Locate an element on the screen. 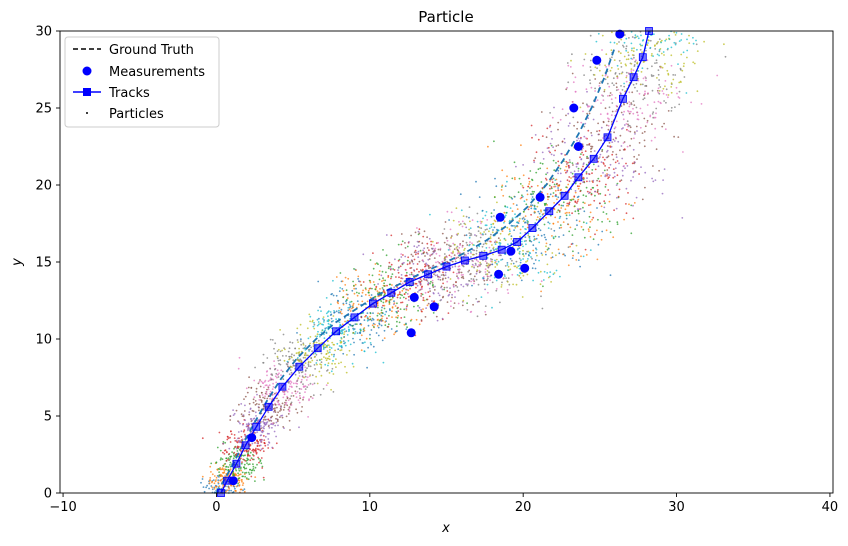 The width and height of the screenshot is (848, 546). track-marker is located at coordinates (428, 274).